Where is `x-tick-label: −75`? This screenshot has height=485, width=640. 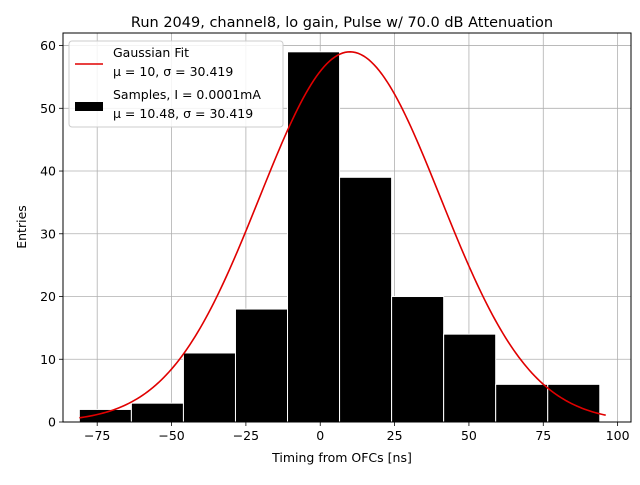
x-tick-label: −75 is located at coordinates (97, 435).